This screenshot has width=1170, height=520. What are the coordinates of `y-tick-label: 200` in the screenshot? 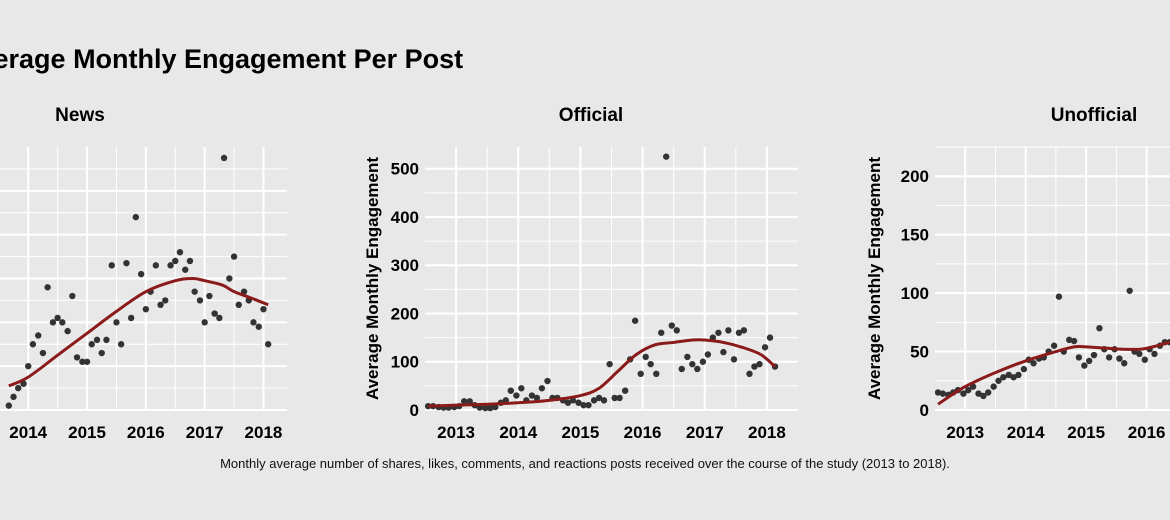 It's located at (405, 313).